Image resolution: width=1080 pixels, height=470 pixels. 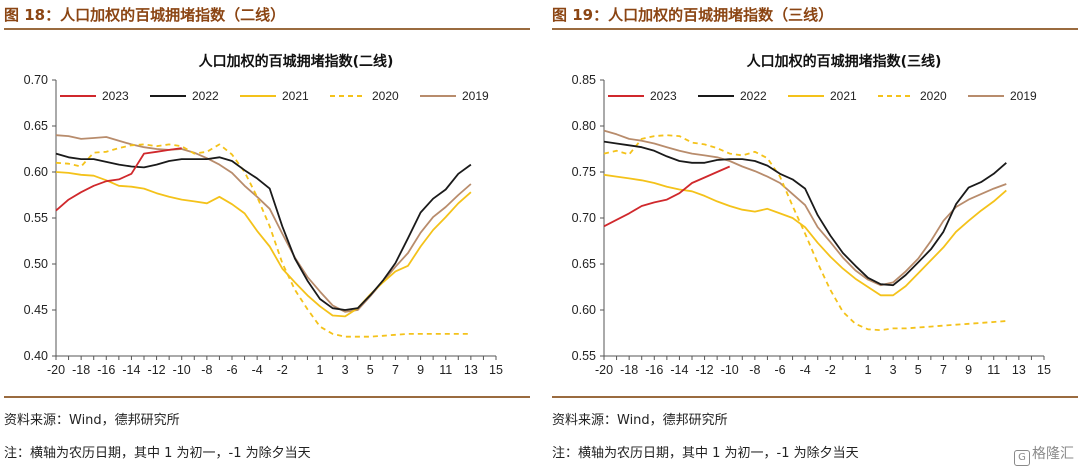 What do you see at coordinates (584, 126) in the screenshot?
I see `y-tick-label: 0.80` at bounding box center [584, 126].